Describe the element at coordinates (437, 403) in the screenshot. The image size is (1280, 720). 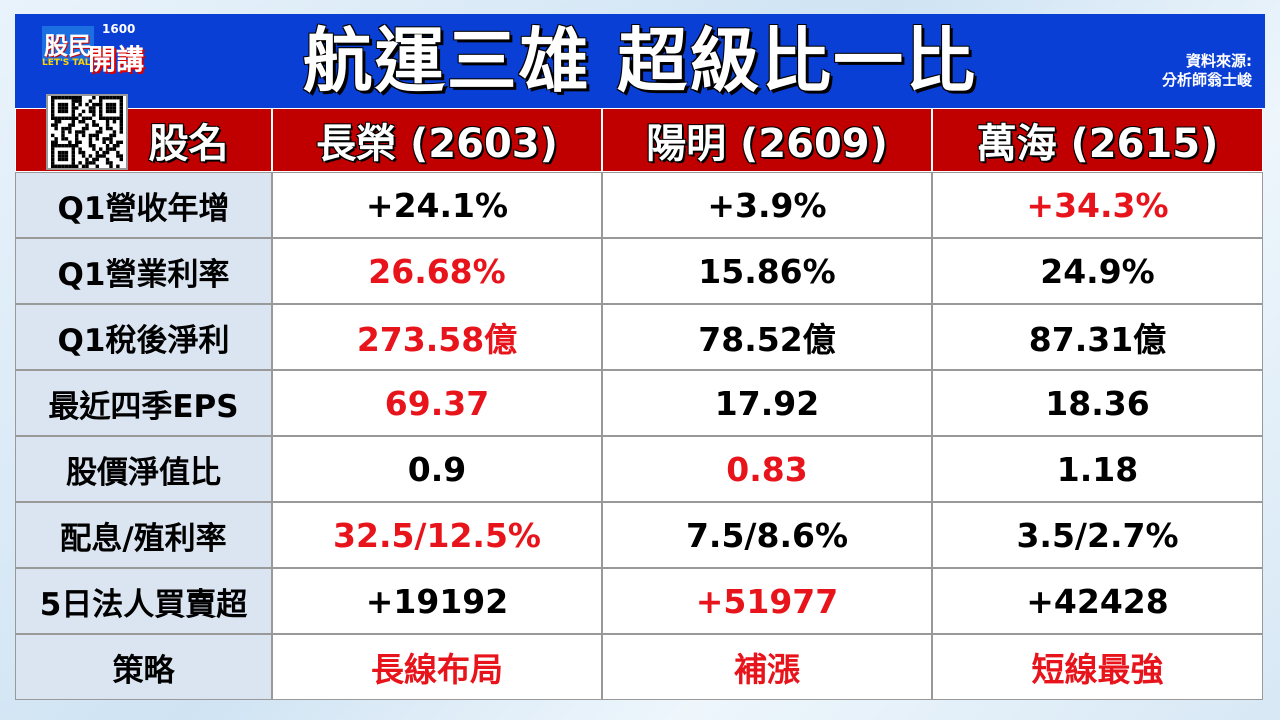
I see `cell: 69.37` at that location.